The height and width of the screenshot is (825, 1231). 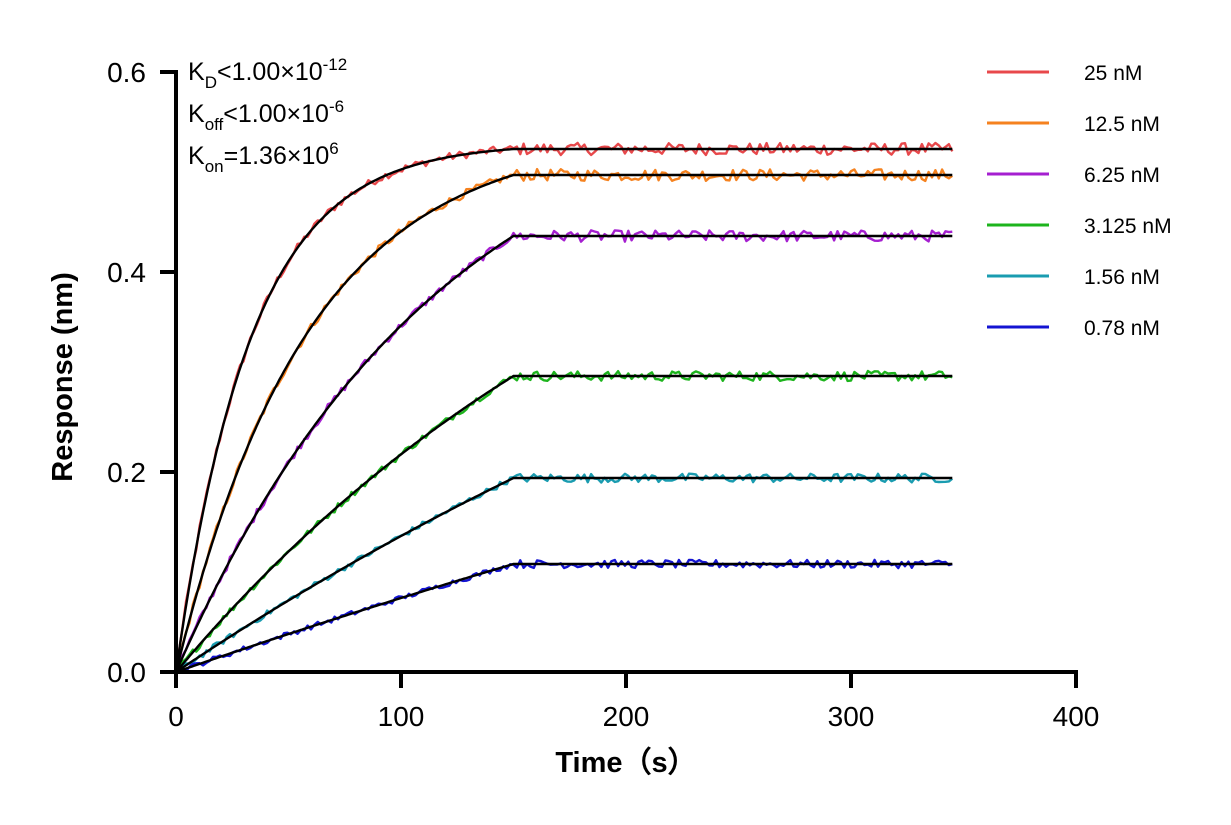 I want to click on x-tick-label: 0, so click(x=176, y=716).